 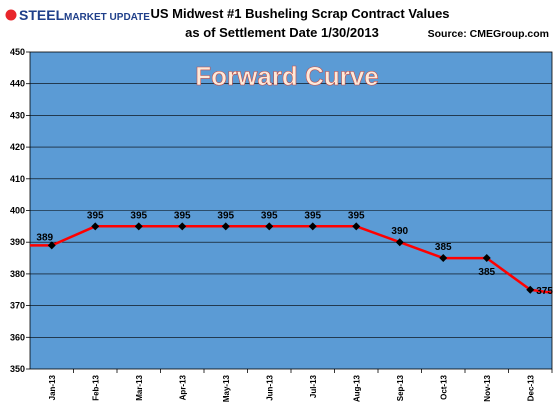 I want to click on x-tick-label: Jul-13, so click(x=313, y=386).